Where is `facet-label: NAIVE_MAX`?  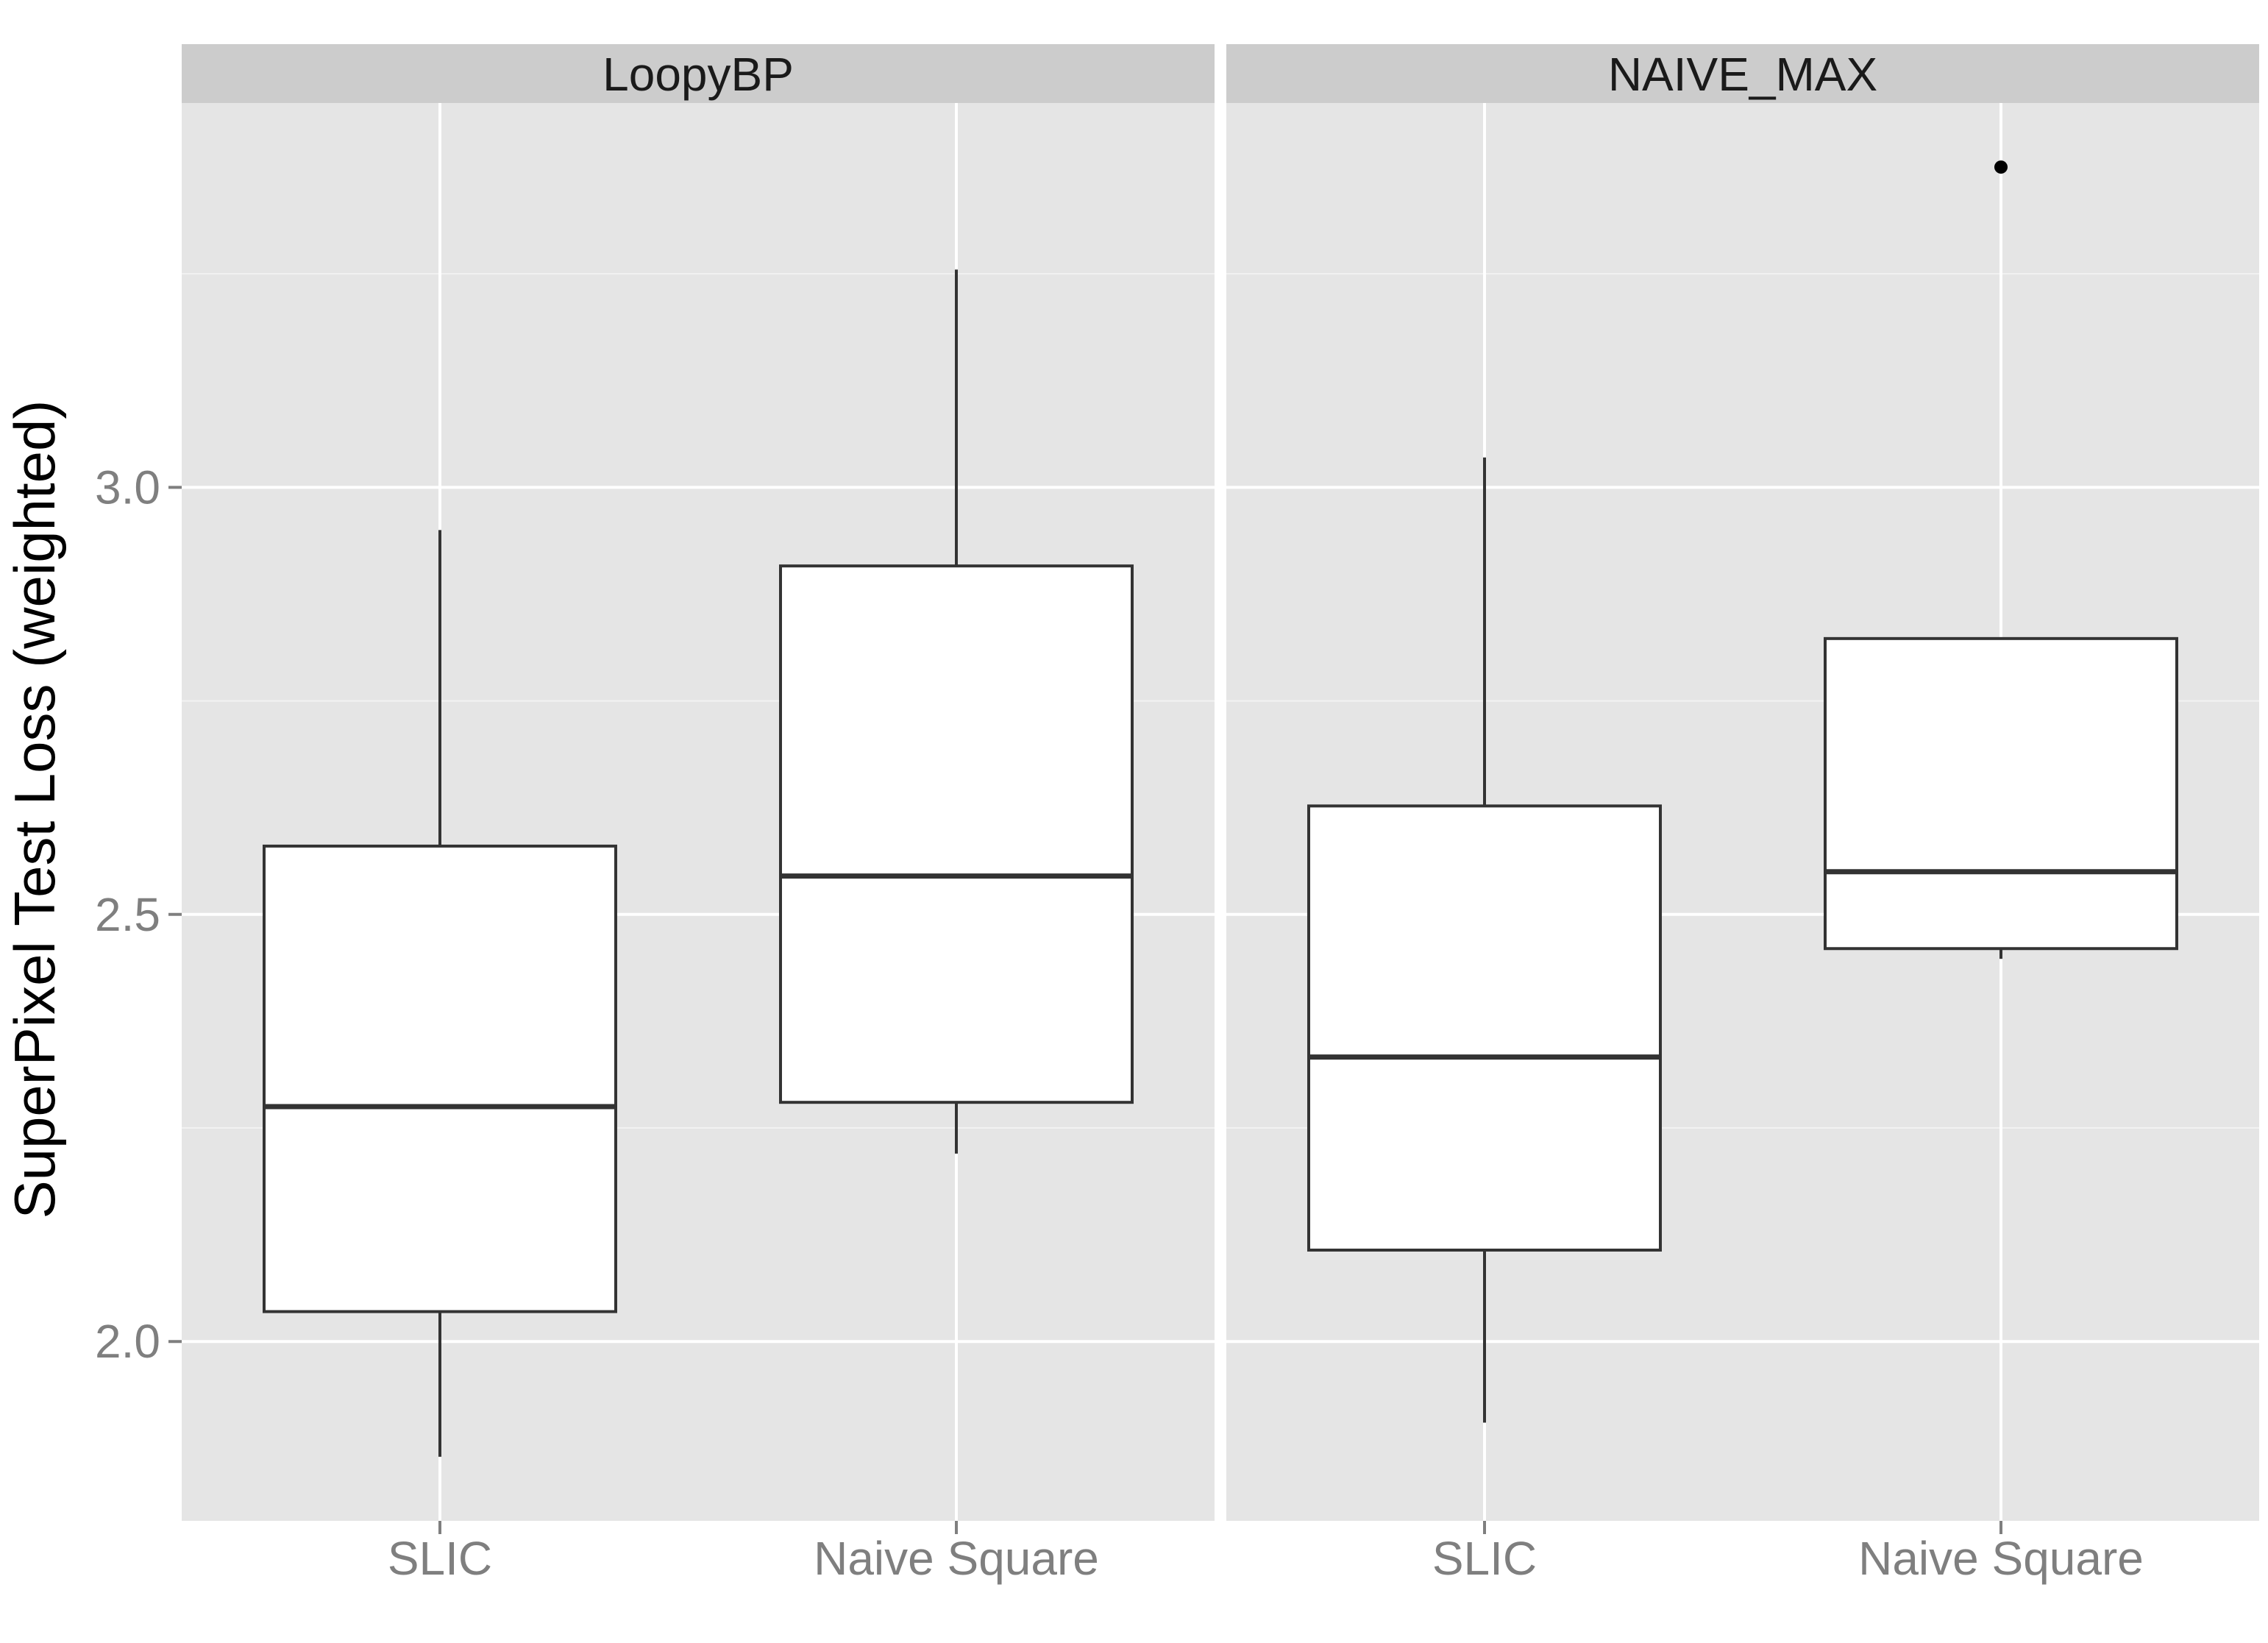
facet-label: NAIVE_MAX is located at coordinates (1742, 74).